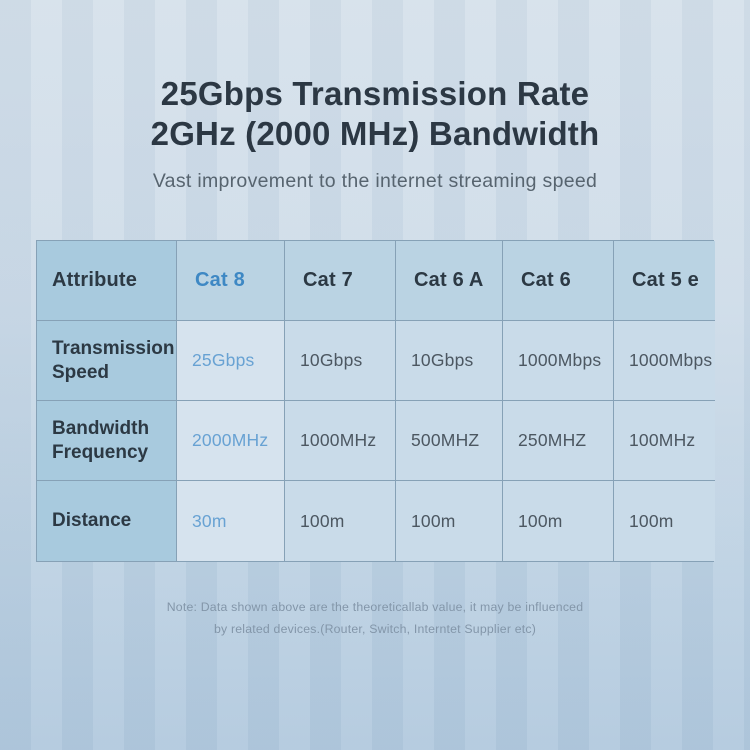 This screenshot has height=750, width=750. I want to click on table-cell: 500MHZ, so click(449, 441).